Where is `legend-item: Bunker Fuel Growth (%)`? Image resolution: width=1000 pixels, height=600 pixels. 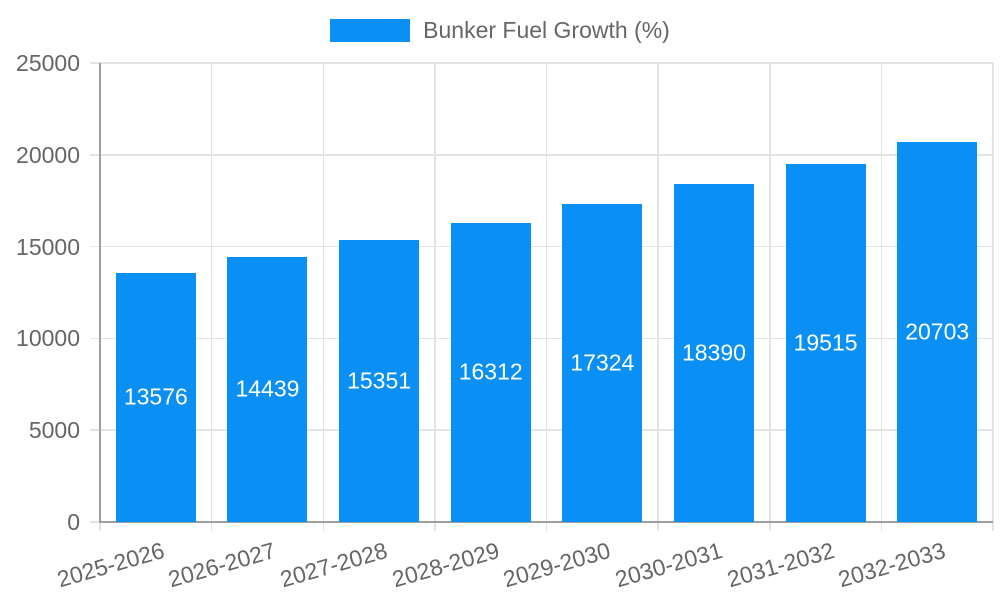
legend-item: Bunker Fuel Growth (%) is located at coordinates (500, 30).